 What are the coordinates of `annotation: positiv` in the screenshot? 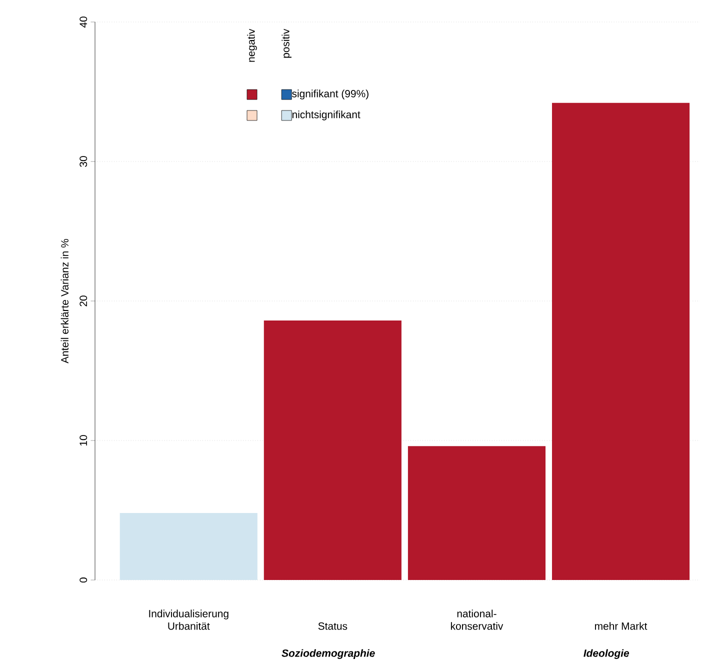 It's located at (287, 43).